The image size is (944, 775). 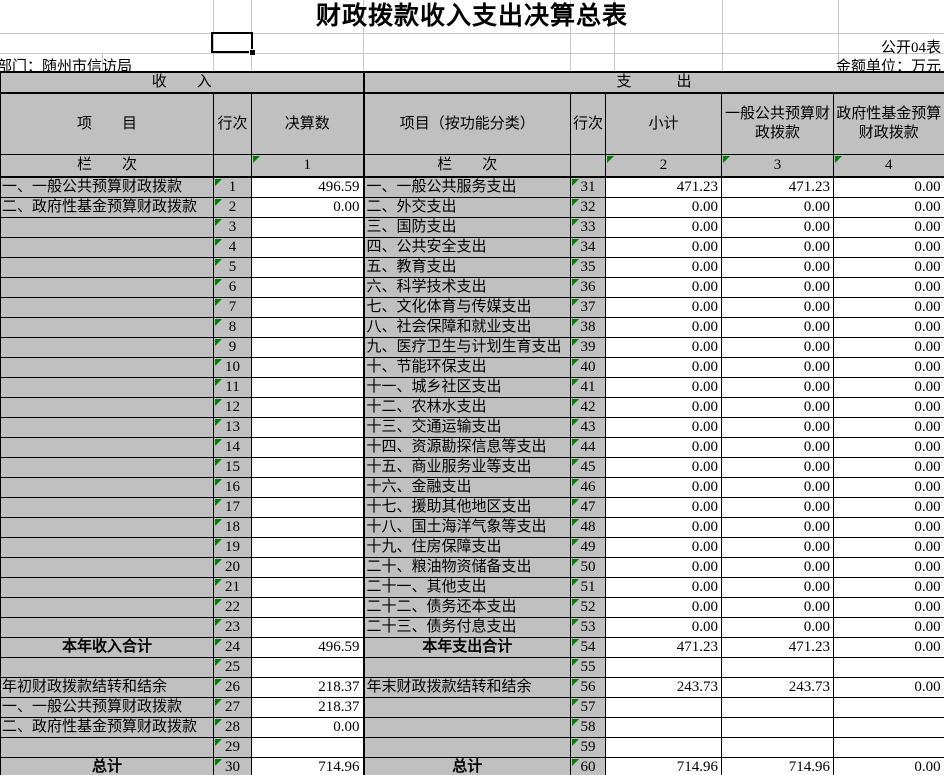 I want to click on expense-line-no-cell: 60, so click(x=588, y=766).